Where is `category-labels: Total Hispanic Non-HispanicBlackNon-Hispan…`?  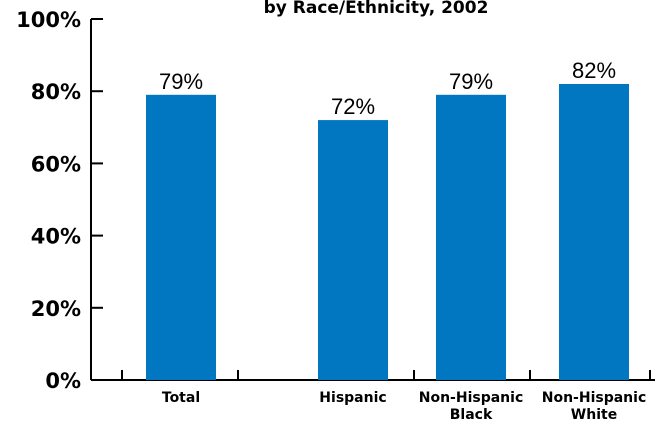
category-labels: Total Hispanic Non-HispanicBlackNon-Hispan… is located at coordinates (404, 406).